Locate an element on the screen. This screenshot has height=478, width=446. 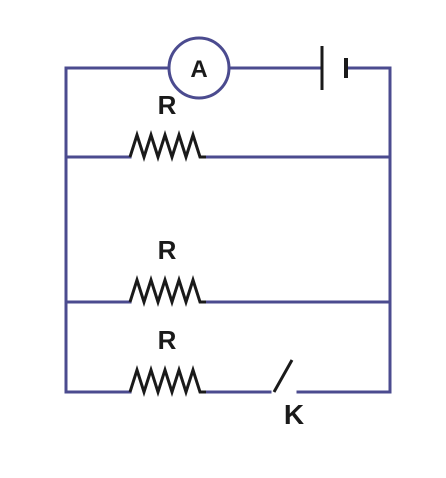
battery is located at coordinates (334, 68).